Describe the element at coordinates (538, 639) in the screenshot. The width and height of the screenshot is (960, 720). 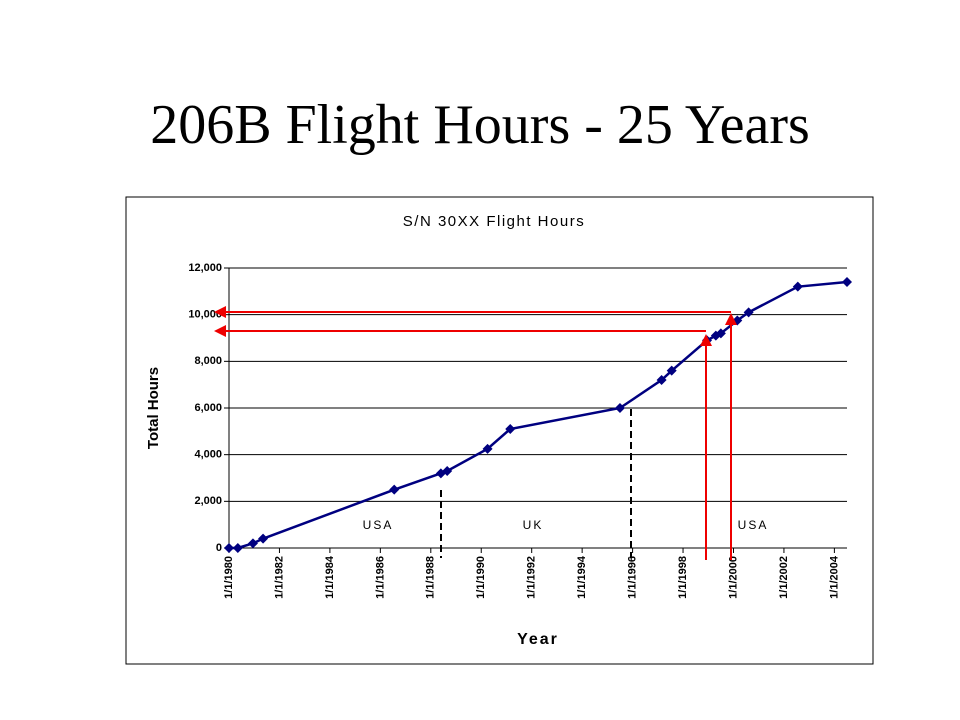
I see `x-axis-label: Year` at that location.